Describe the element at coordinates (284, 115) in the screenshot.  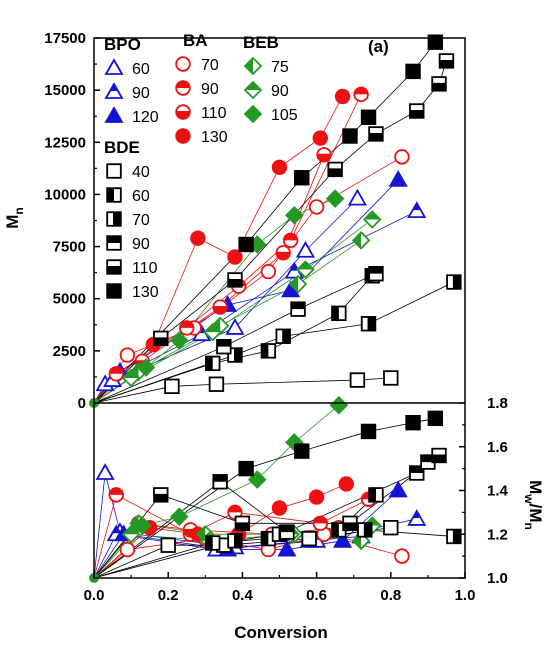
I see `legend-label: 105` at that location.